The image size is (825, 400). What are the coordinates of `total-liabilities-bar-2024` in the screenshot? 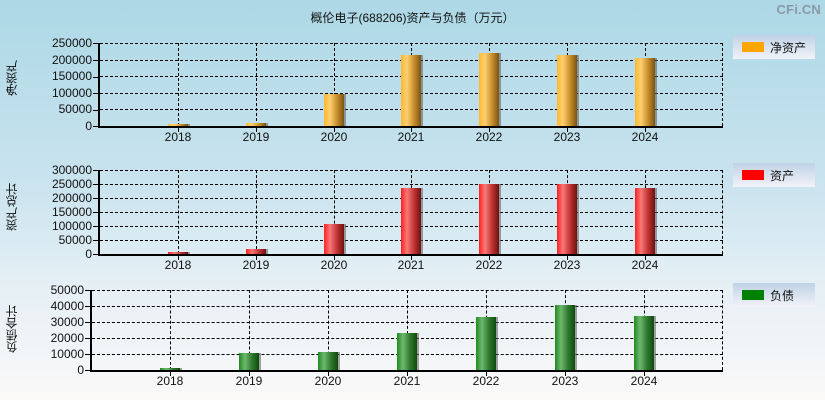 It's located at (644, 342).